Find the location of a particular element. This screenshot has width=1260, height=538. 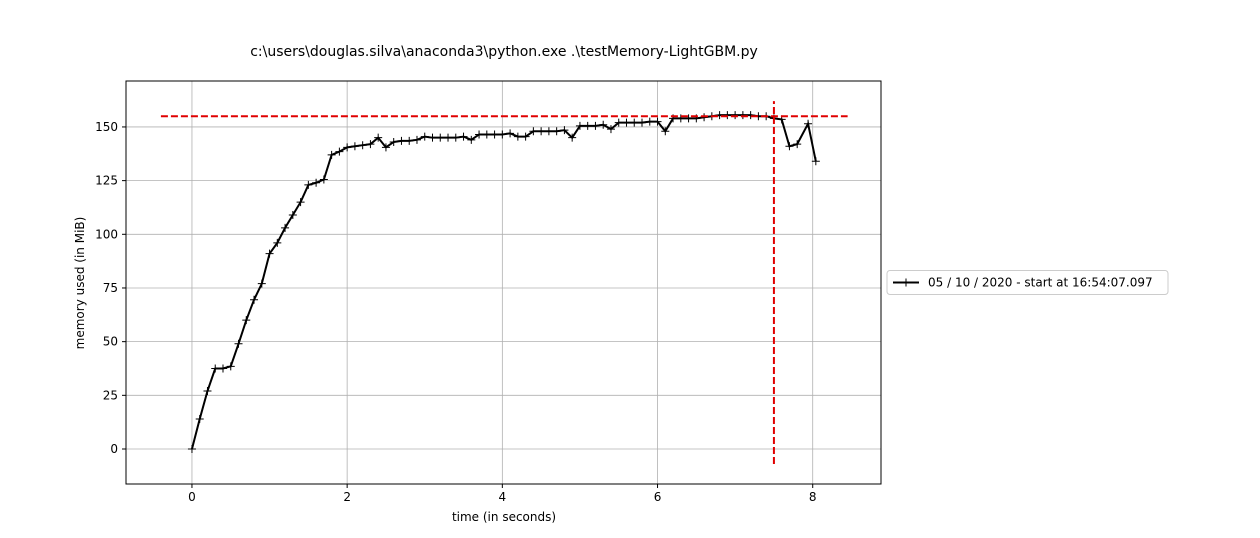

y-tick-label: 25 is located at coordinates (110, 395).